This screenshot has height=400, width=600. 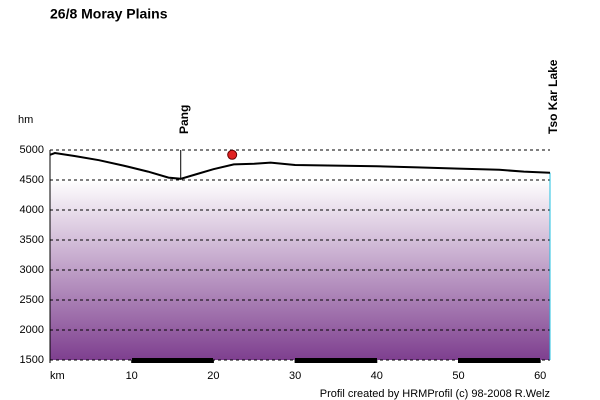 What do you see at coordinates (540, 376) in the screenshot?
I see `x-tick-label: 60` at bounding box center [540, 376].